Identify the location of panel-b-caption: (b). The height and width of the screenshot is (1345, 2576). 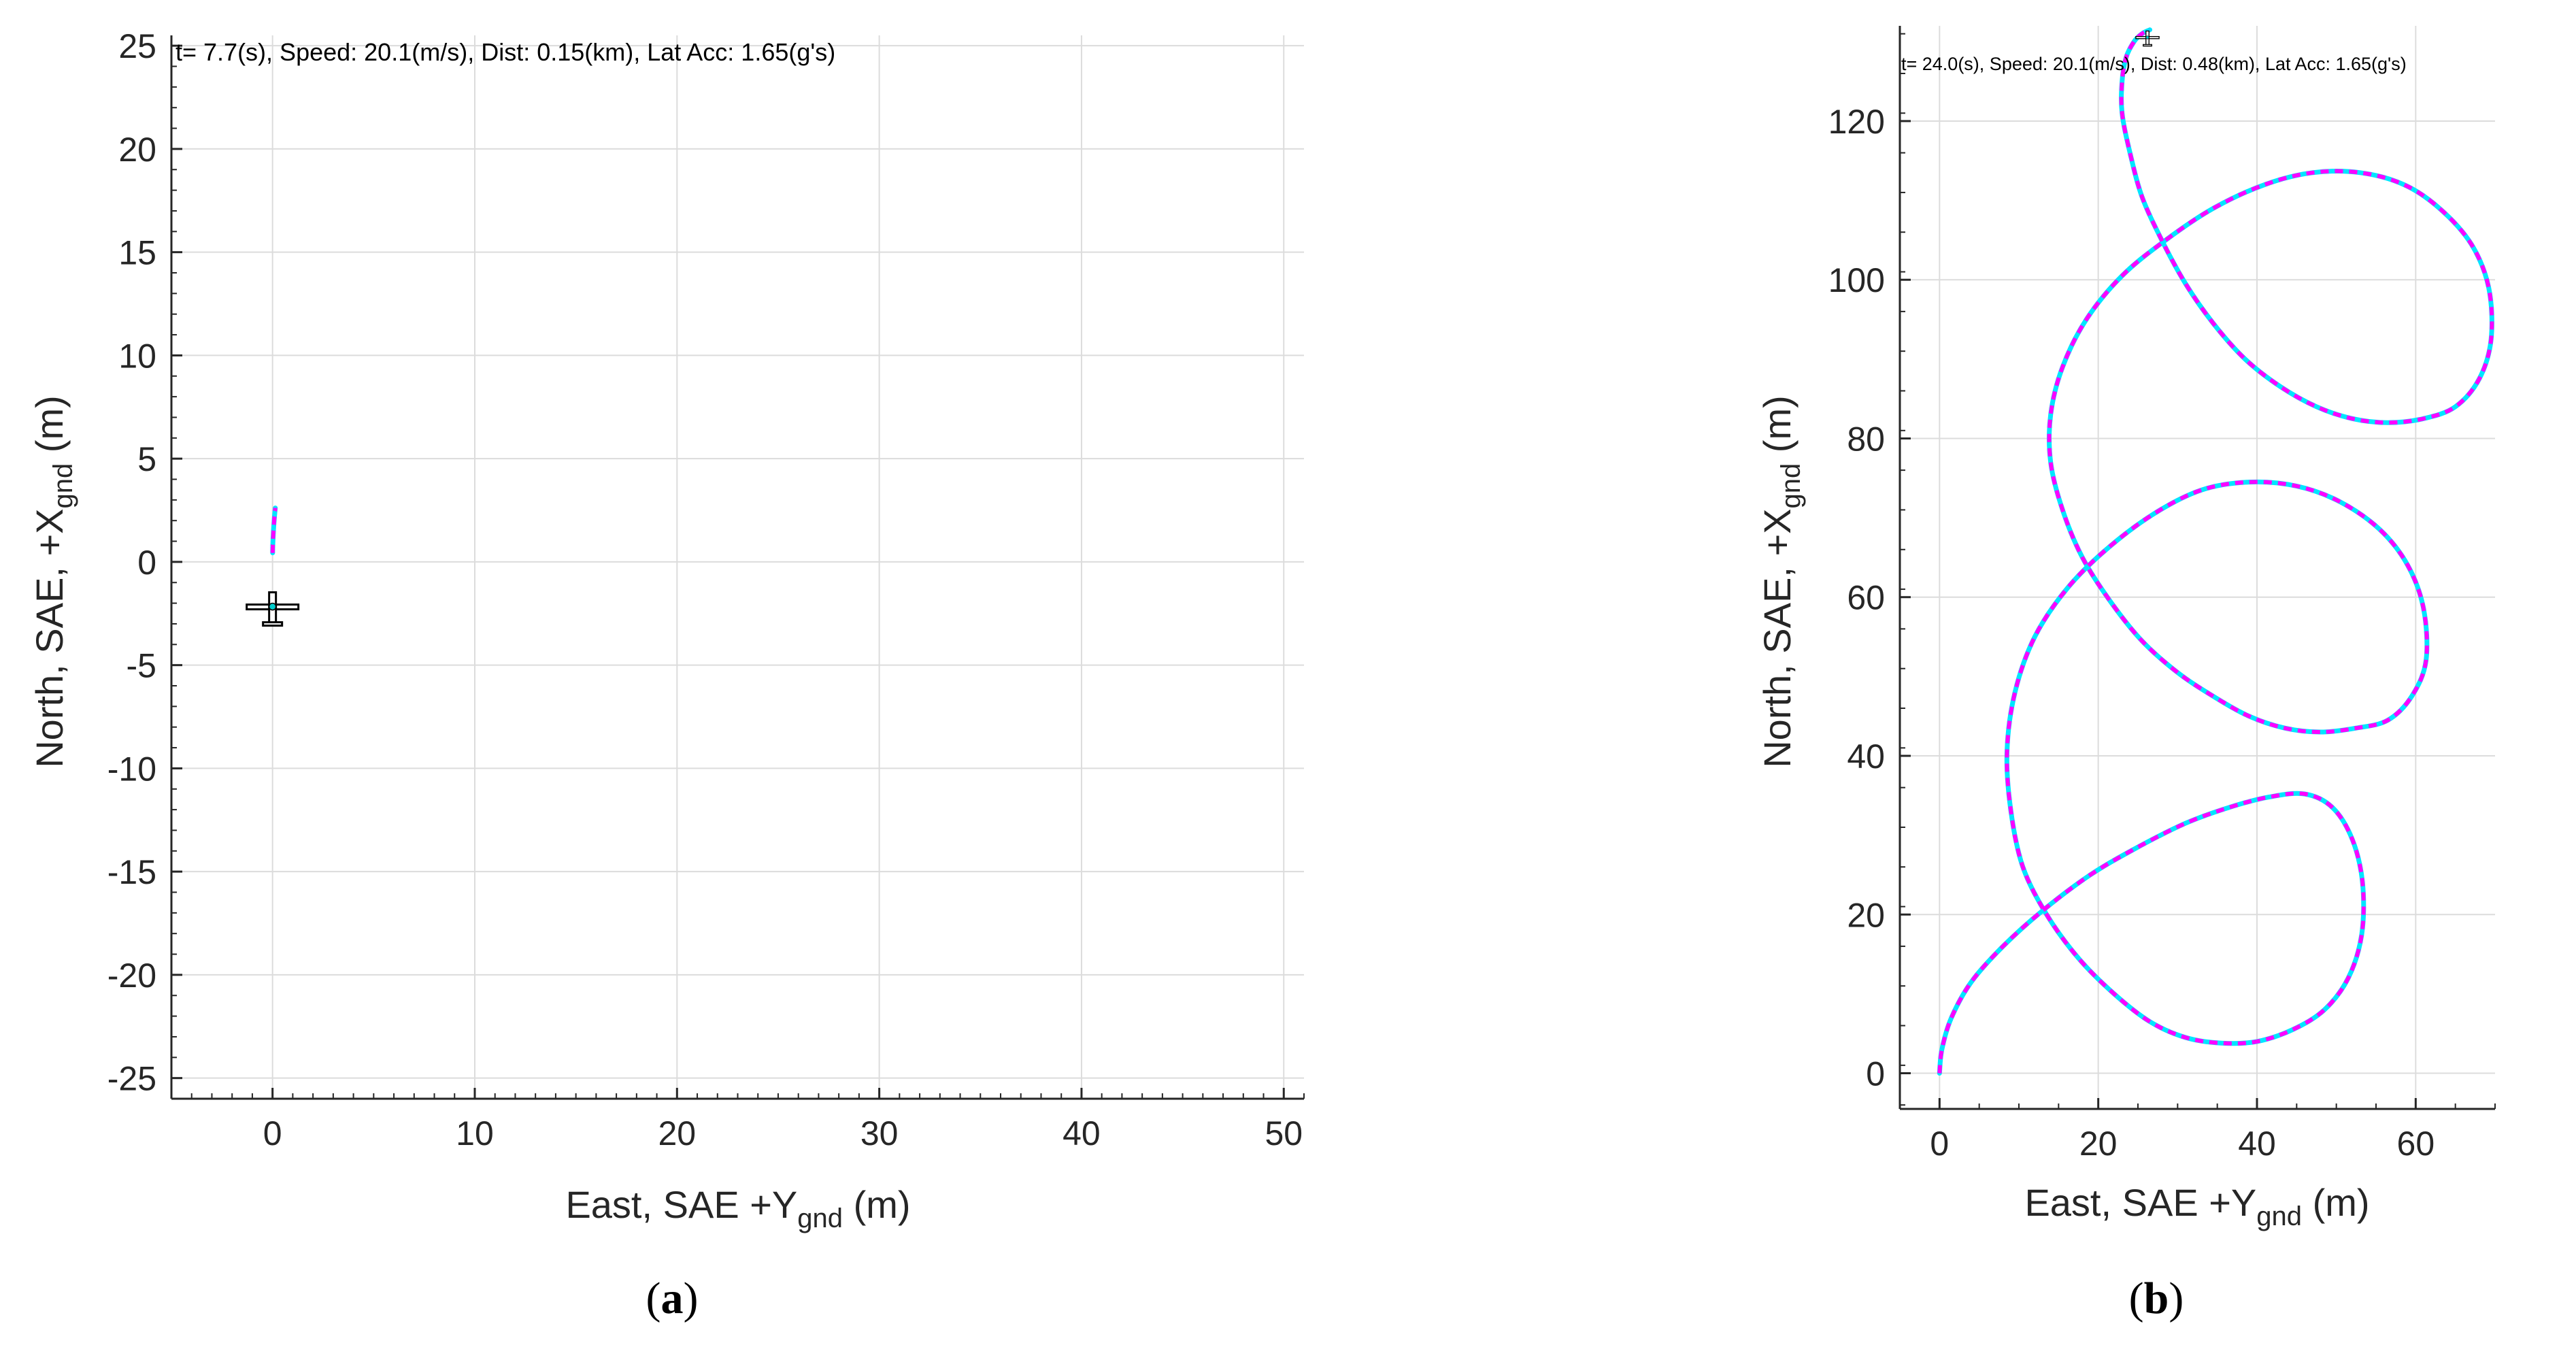
(2156, 1298).